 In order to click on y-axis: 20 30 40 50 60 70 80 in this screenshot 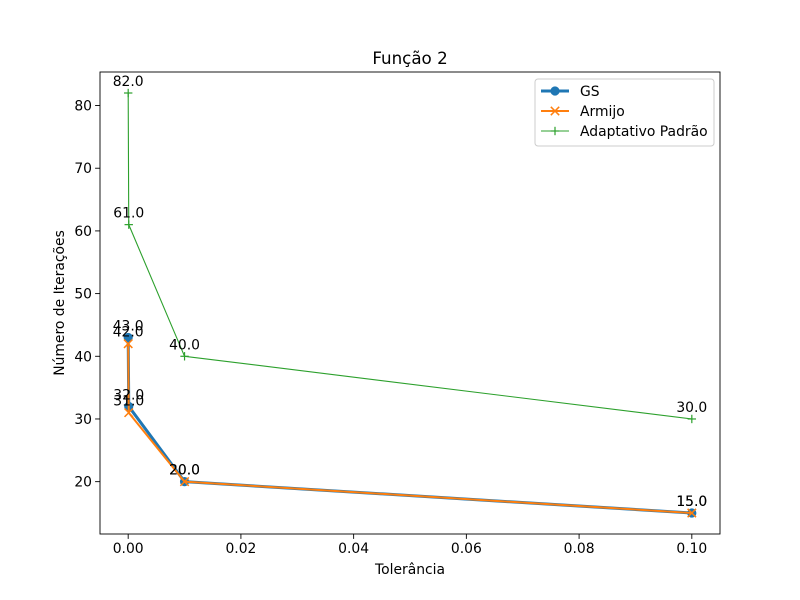, I will do `click(87, 295)`.